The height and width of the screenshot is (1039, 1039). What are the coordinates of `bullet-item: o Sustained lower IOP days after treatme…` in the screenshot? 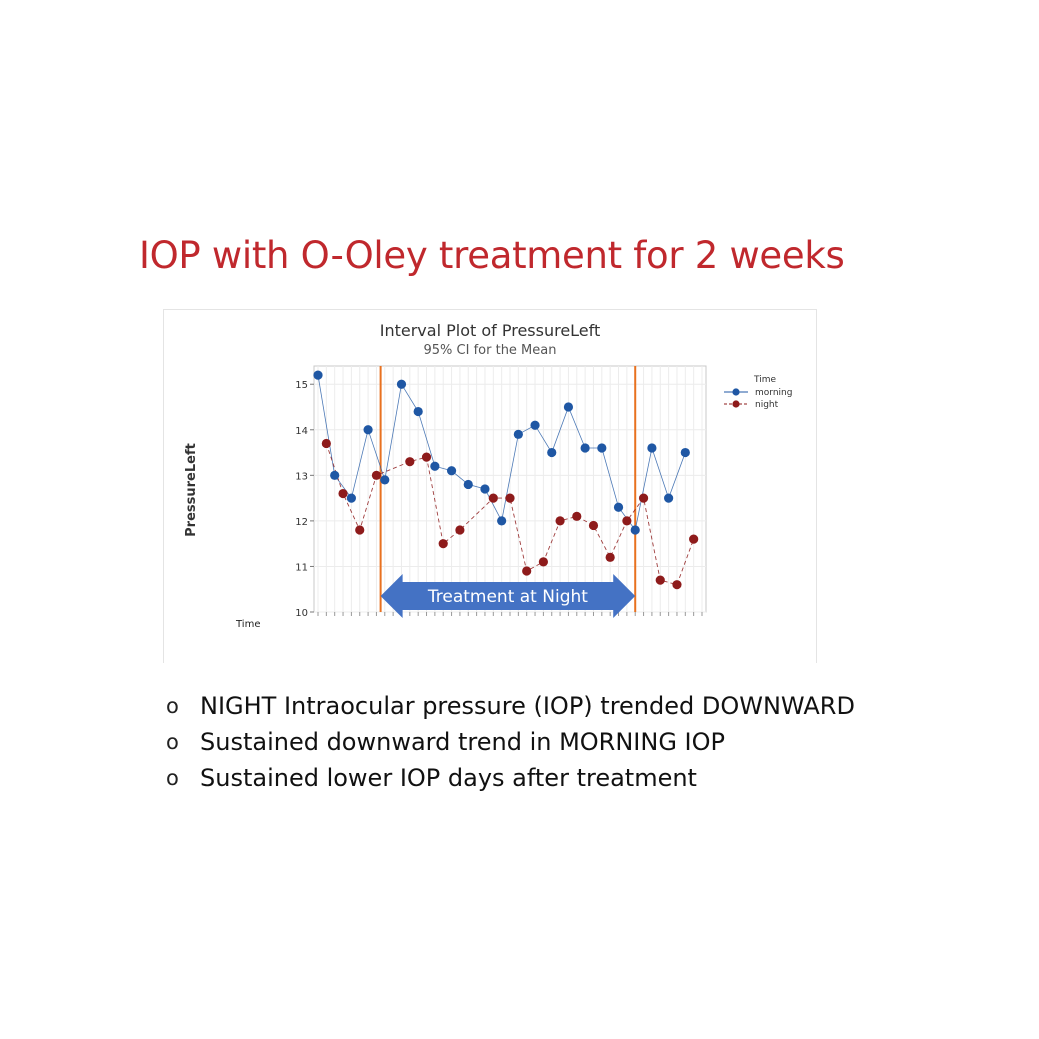 It's located at (510, 778).